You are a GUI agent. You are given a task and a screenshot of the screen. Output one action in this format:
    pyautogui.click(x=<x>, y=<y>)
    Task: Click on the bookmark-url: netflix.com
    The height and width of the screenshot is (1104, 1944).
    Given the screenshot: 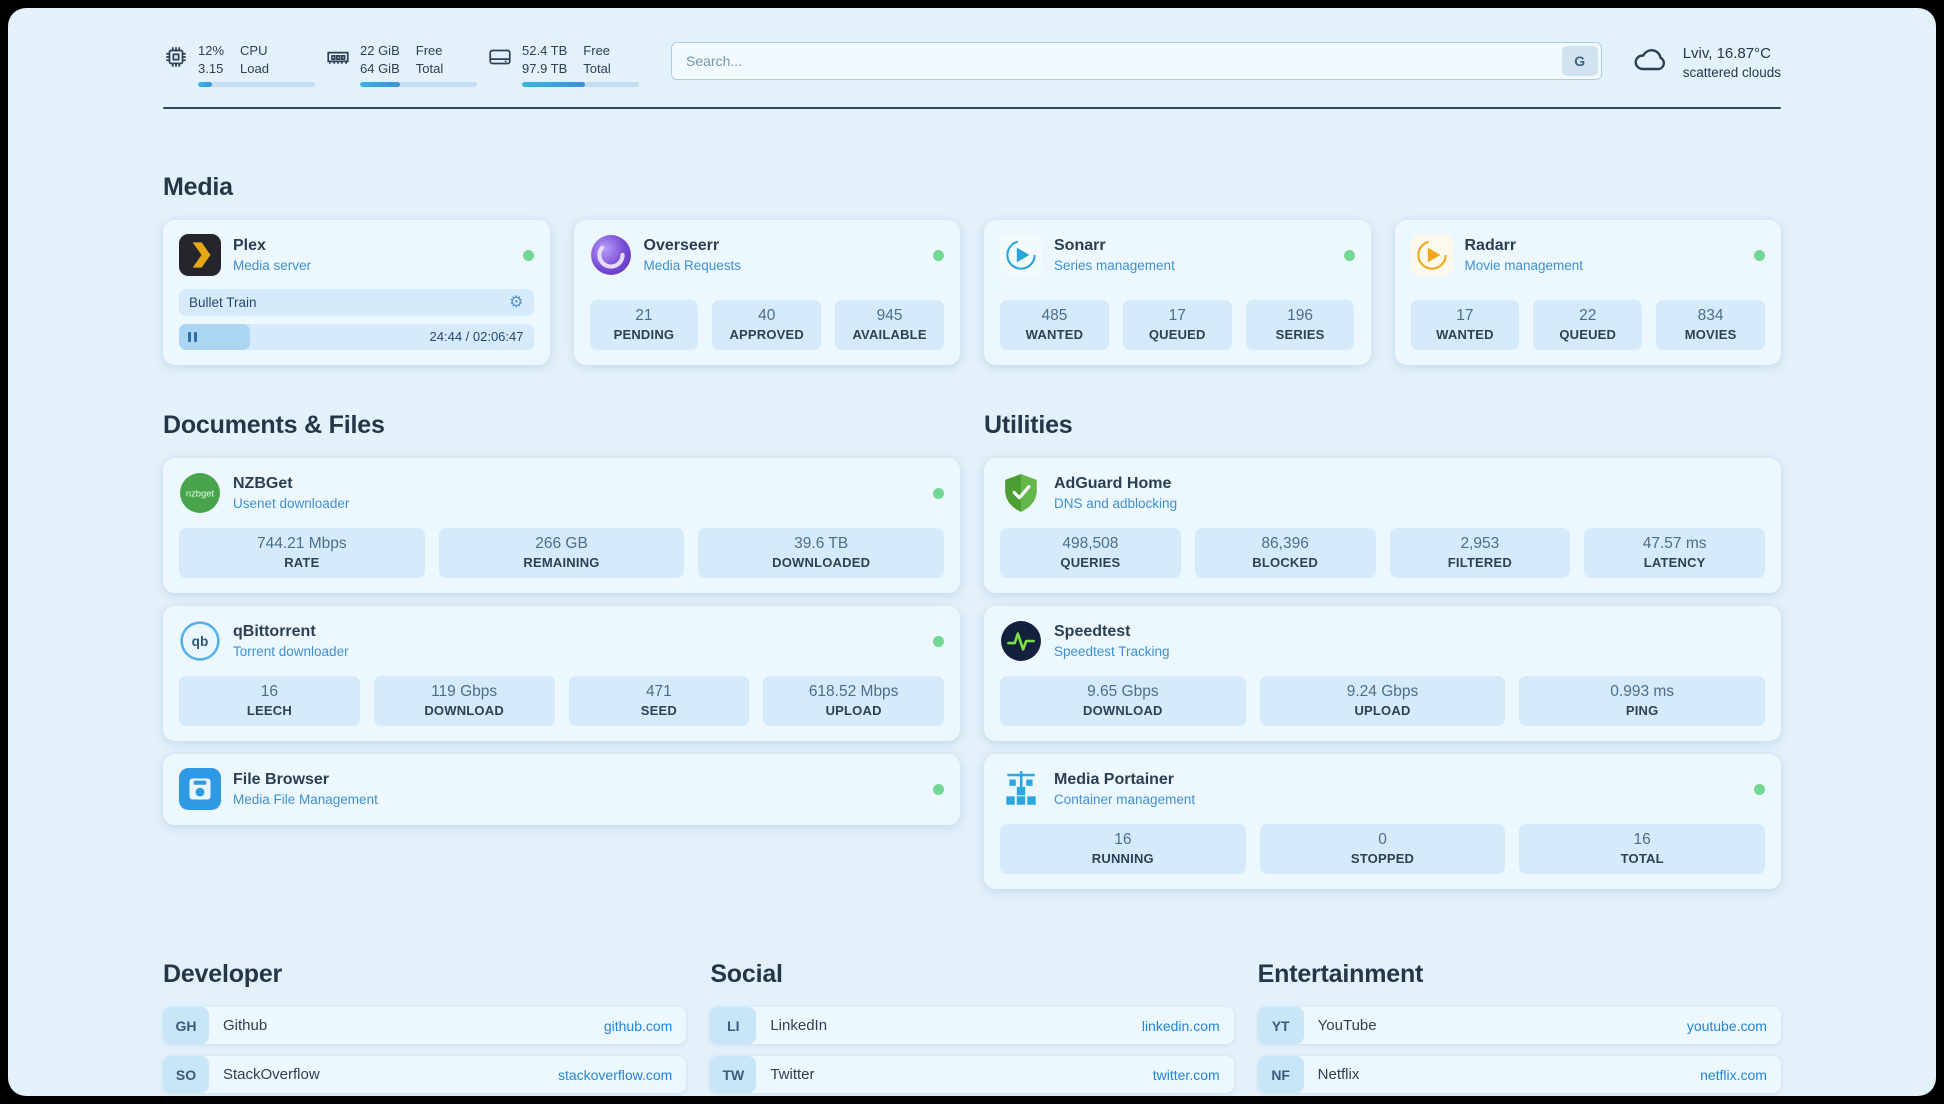 What is the action you would take?
    pyautogui.click(x=1733, y=1074)
    